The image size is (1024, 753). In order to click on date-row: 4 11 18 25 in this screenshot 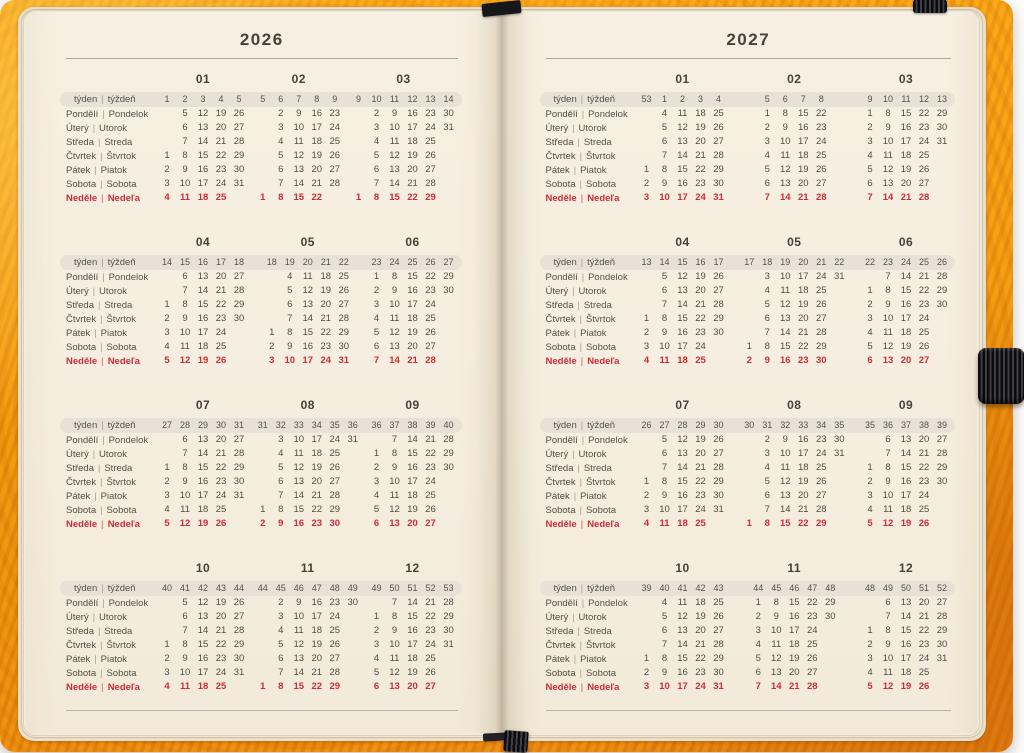, I will do `click(404, 142)`.